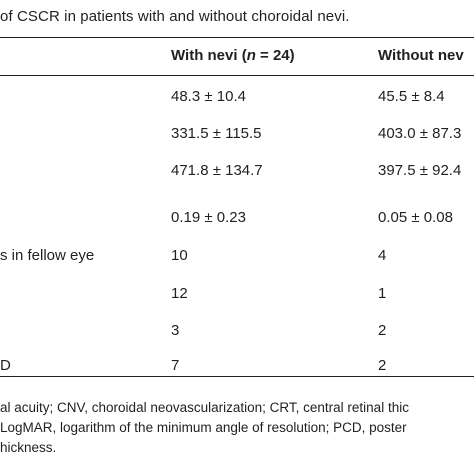 This screenshot has height=474, width=474. Describe the element at coordinates (47, 255) in the screenshot. I see `row-label: s in fellow eye` at that location.